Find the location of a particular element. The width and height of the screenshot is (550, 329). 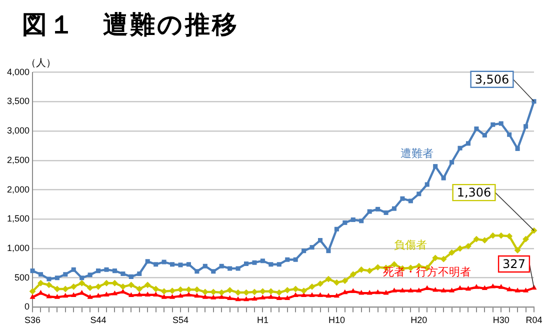

y-tick-label: 0 is located at coordinates (27, 307).